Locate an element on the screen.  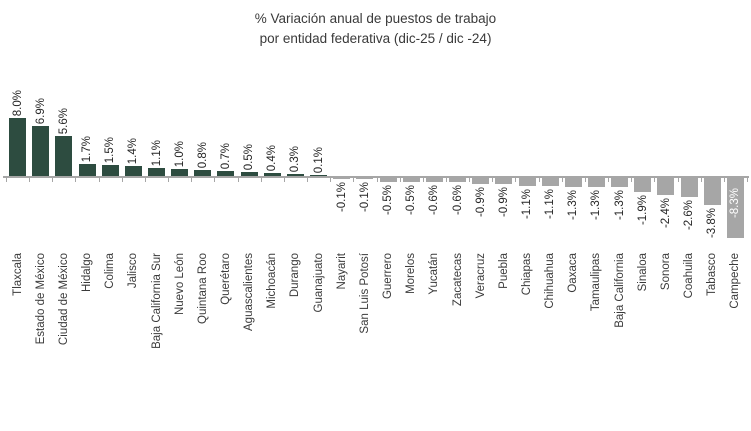
bar-value-label: 0.8% is located at coordinates (203, 154).